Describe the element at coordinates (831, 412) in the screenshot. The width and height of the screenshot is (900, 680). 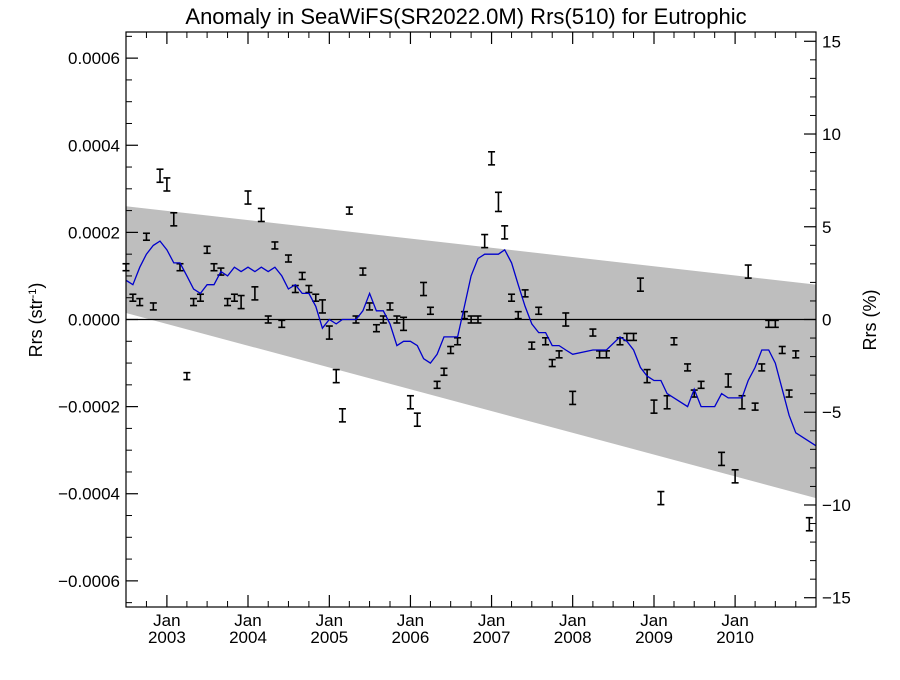
I see `y-right-tick-label: −5` at that location.